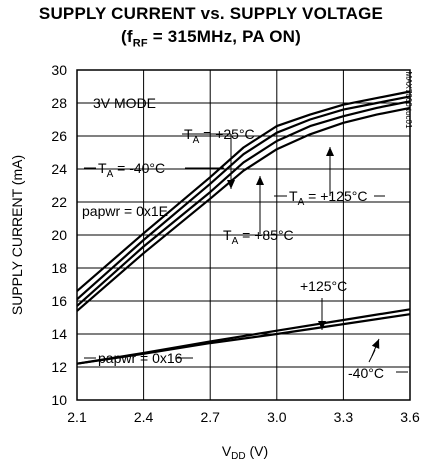 This screenshot has width=422, height=466. What do you see at coordinates (260, 180) in the screenshot?
I see `ta85-arrow-head` at bounding box center [260, 180].